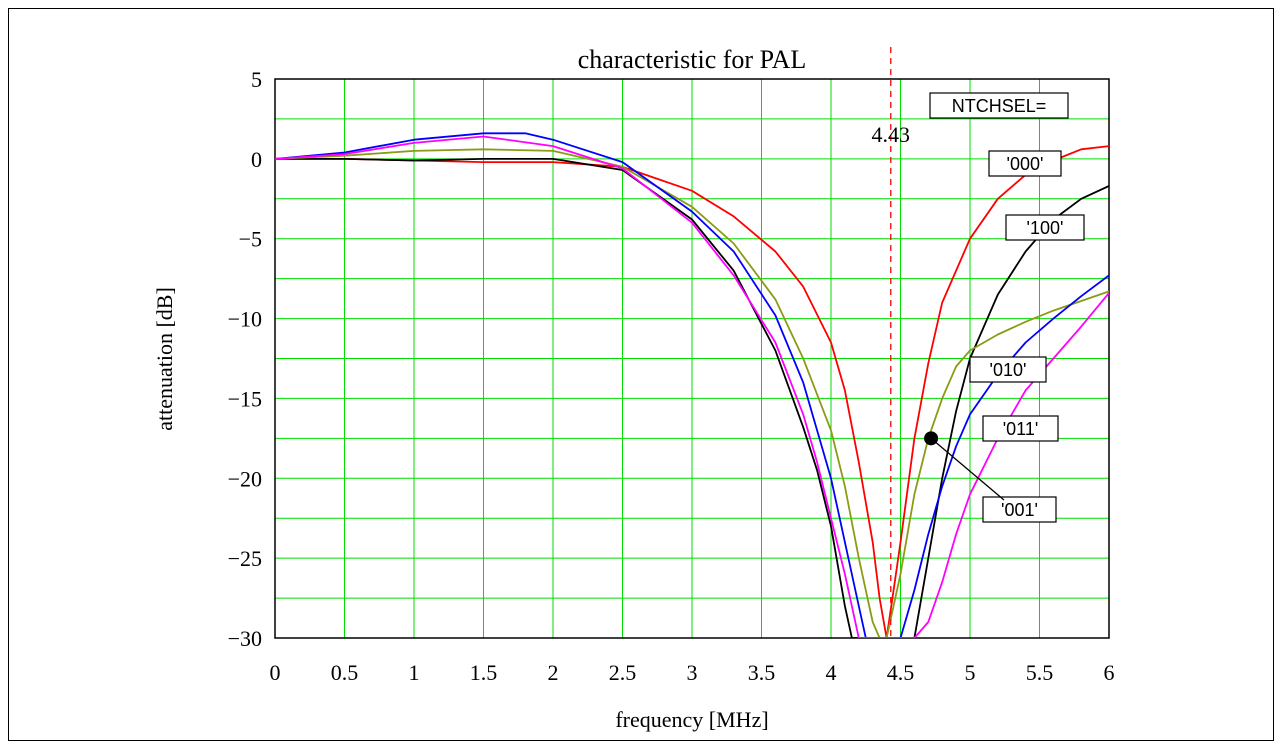 This screenshot has height=749, width=1284. I want to click on series-label: '100', so click(1045, 228).